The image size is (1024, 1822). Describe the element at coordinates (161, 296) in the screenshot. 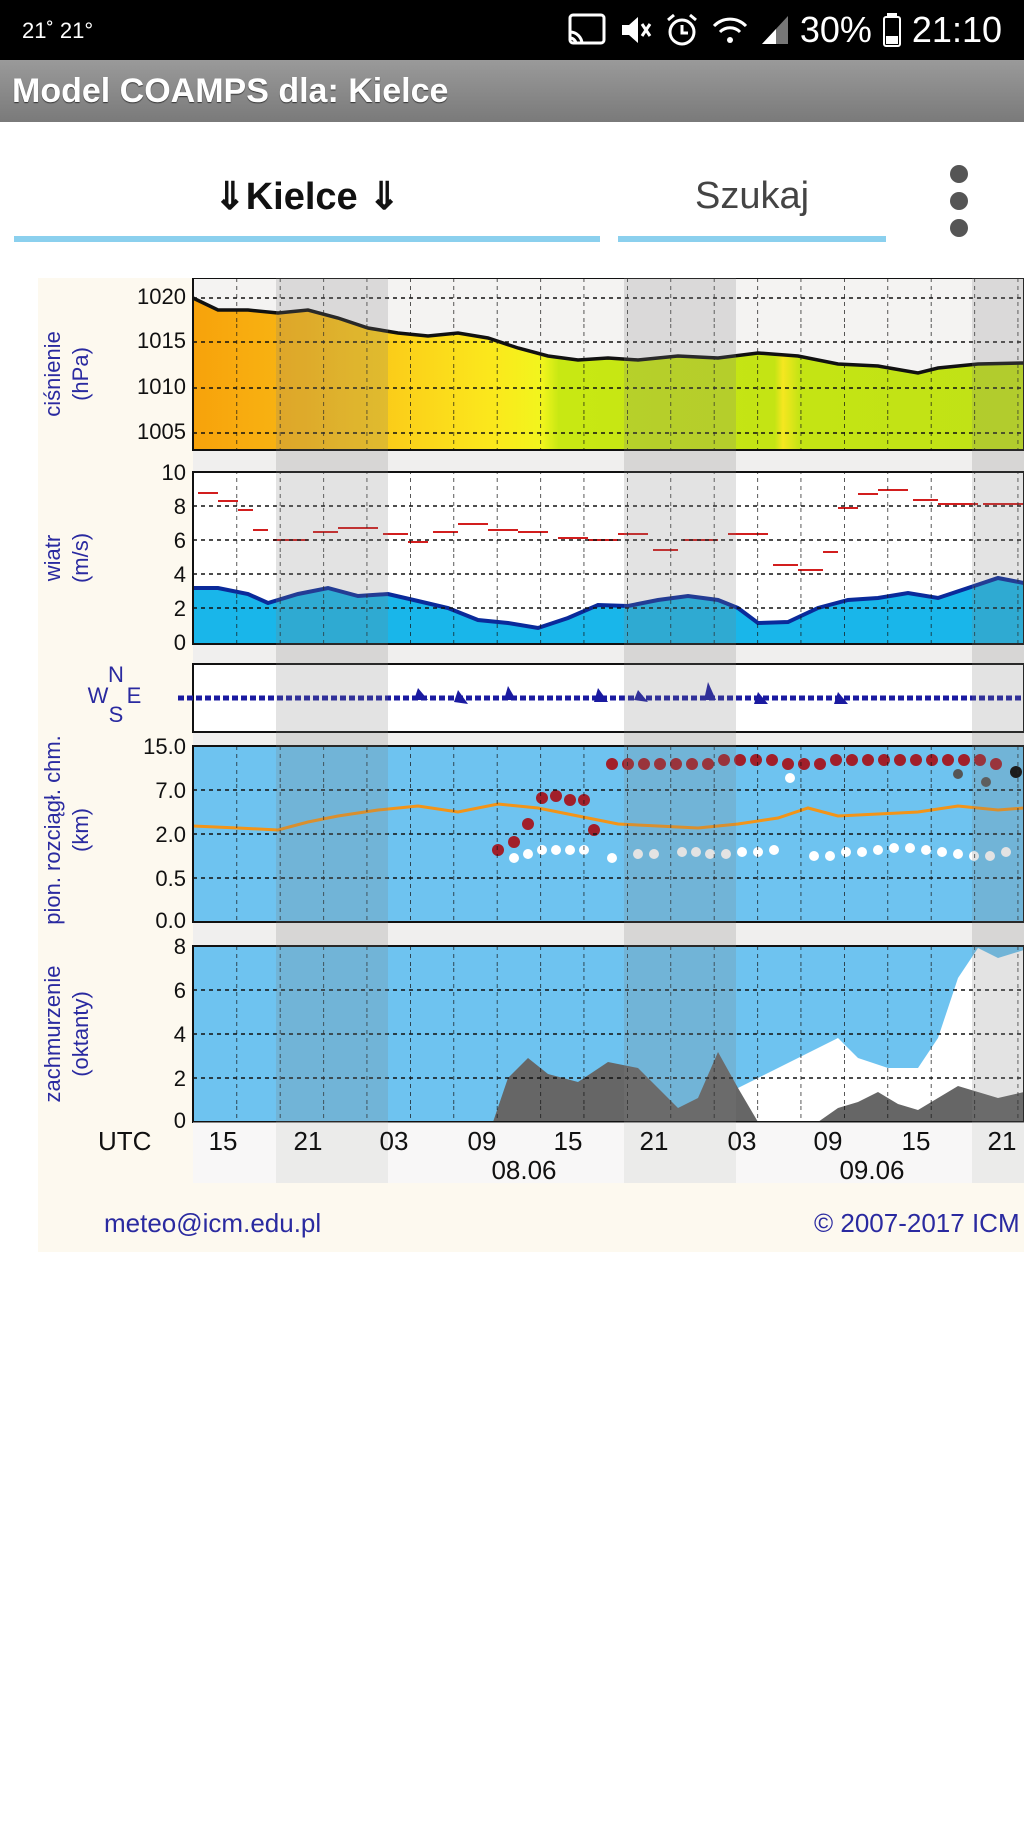

I see `pressure-tick: 1020` at that location.